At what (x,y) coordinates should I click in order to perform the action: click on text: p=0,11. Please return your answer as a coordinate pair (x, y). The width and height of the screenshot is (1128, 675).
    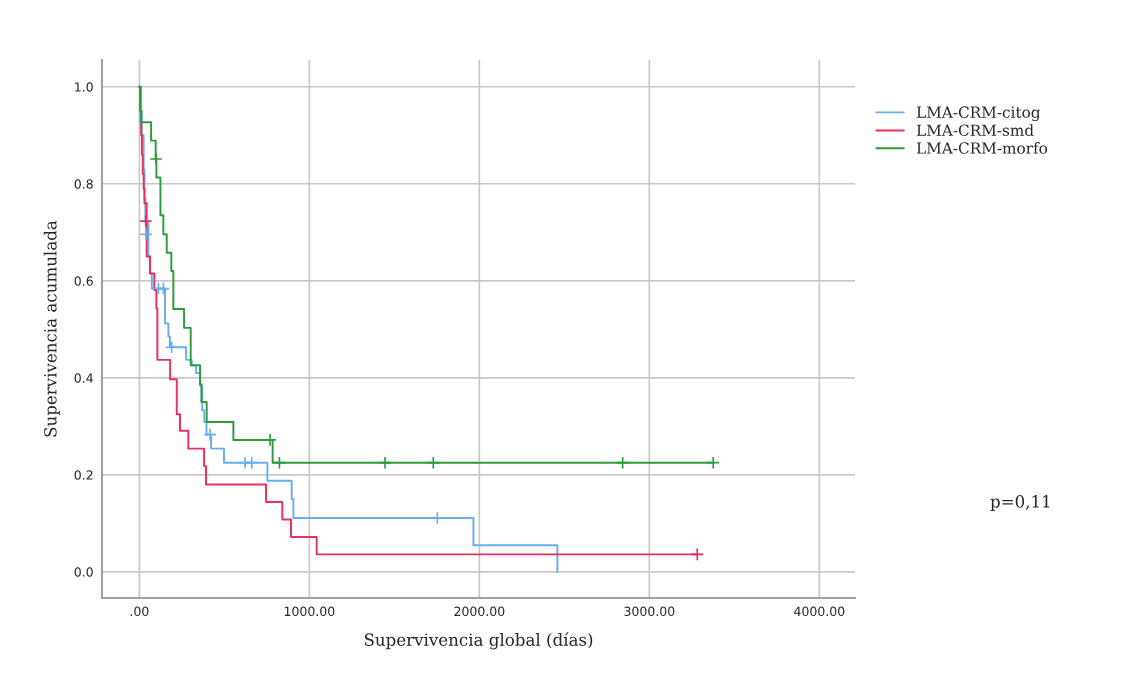
    Looking at the image, I should click on (1020, 503).